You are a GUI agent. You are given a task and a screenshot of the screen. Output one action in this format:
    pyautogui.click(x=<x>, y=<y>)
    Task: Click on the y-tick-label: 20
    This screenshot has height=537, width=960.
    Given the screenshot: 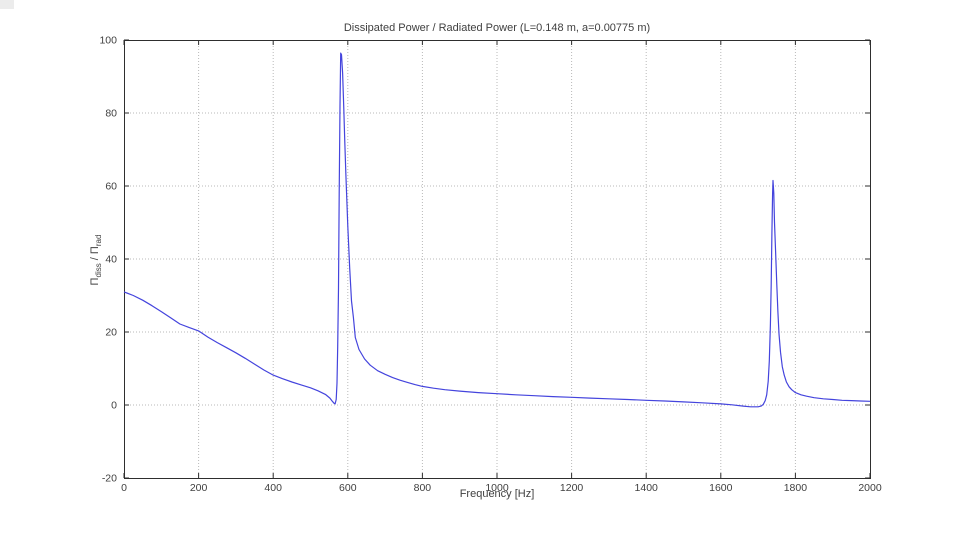 What is the action you would take?
    pyautogui.click(x=111, y=333)
    